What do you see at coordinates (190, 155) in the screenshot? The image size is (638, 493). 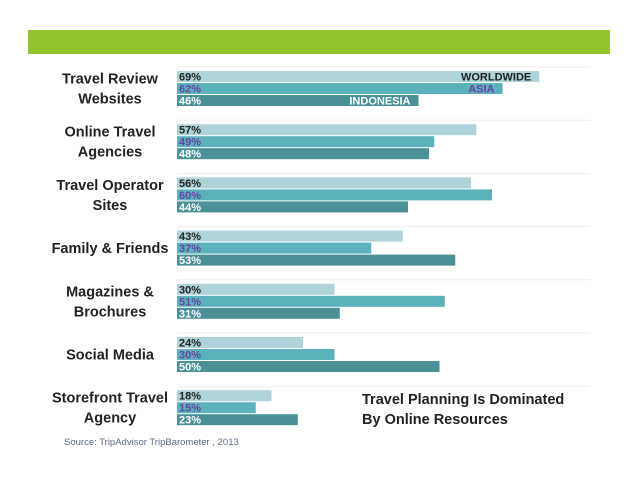 I see `value-label-indonesia-1: 48%` at bounding box center [190, 155].